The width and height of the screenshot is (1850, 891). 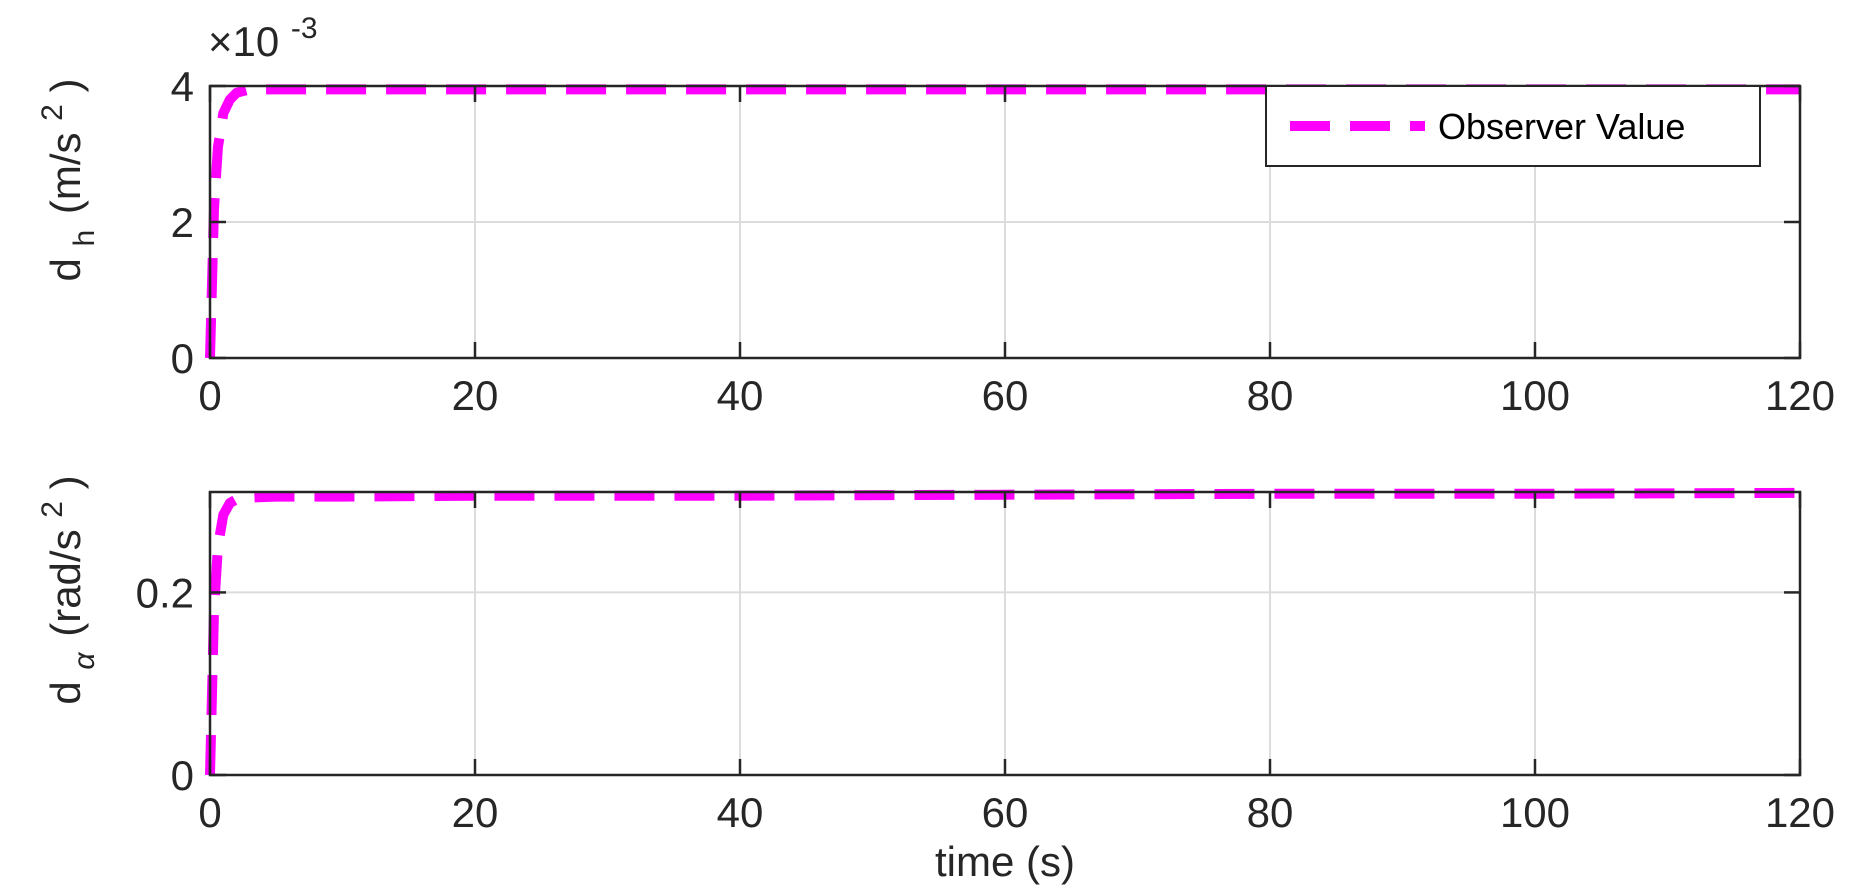 I want to click on bottom-y-tick-label-0.2: 0.2, so click(x=165, y=592).